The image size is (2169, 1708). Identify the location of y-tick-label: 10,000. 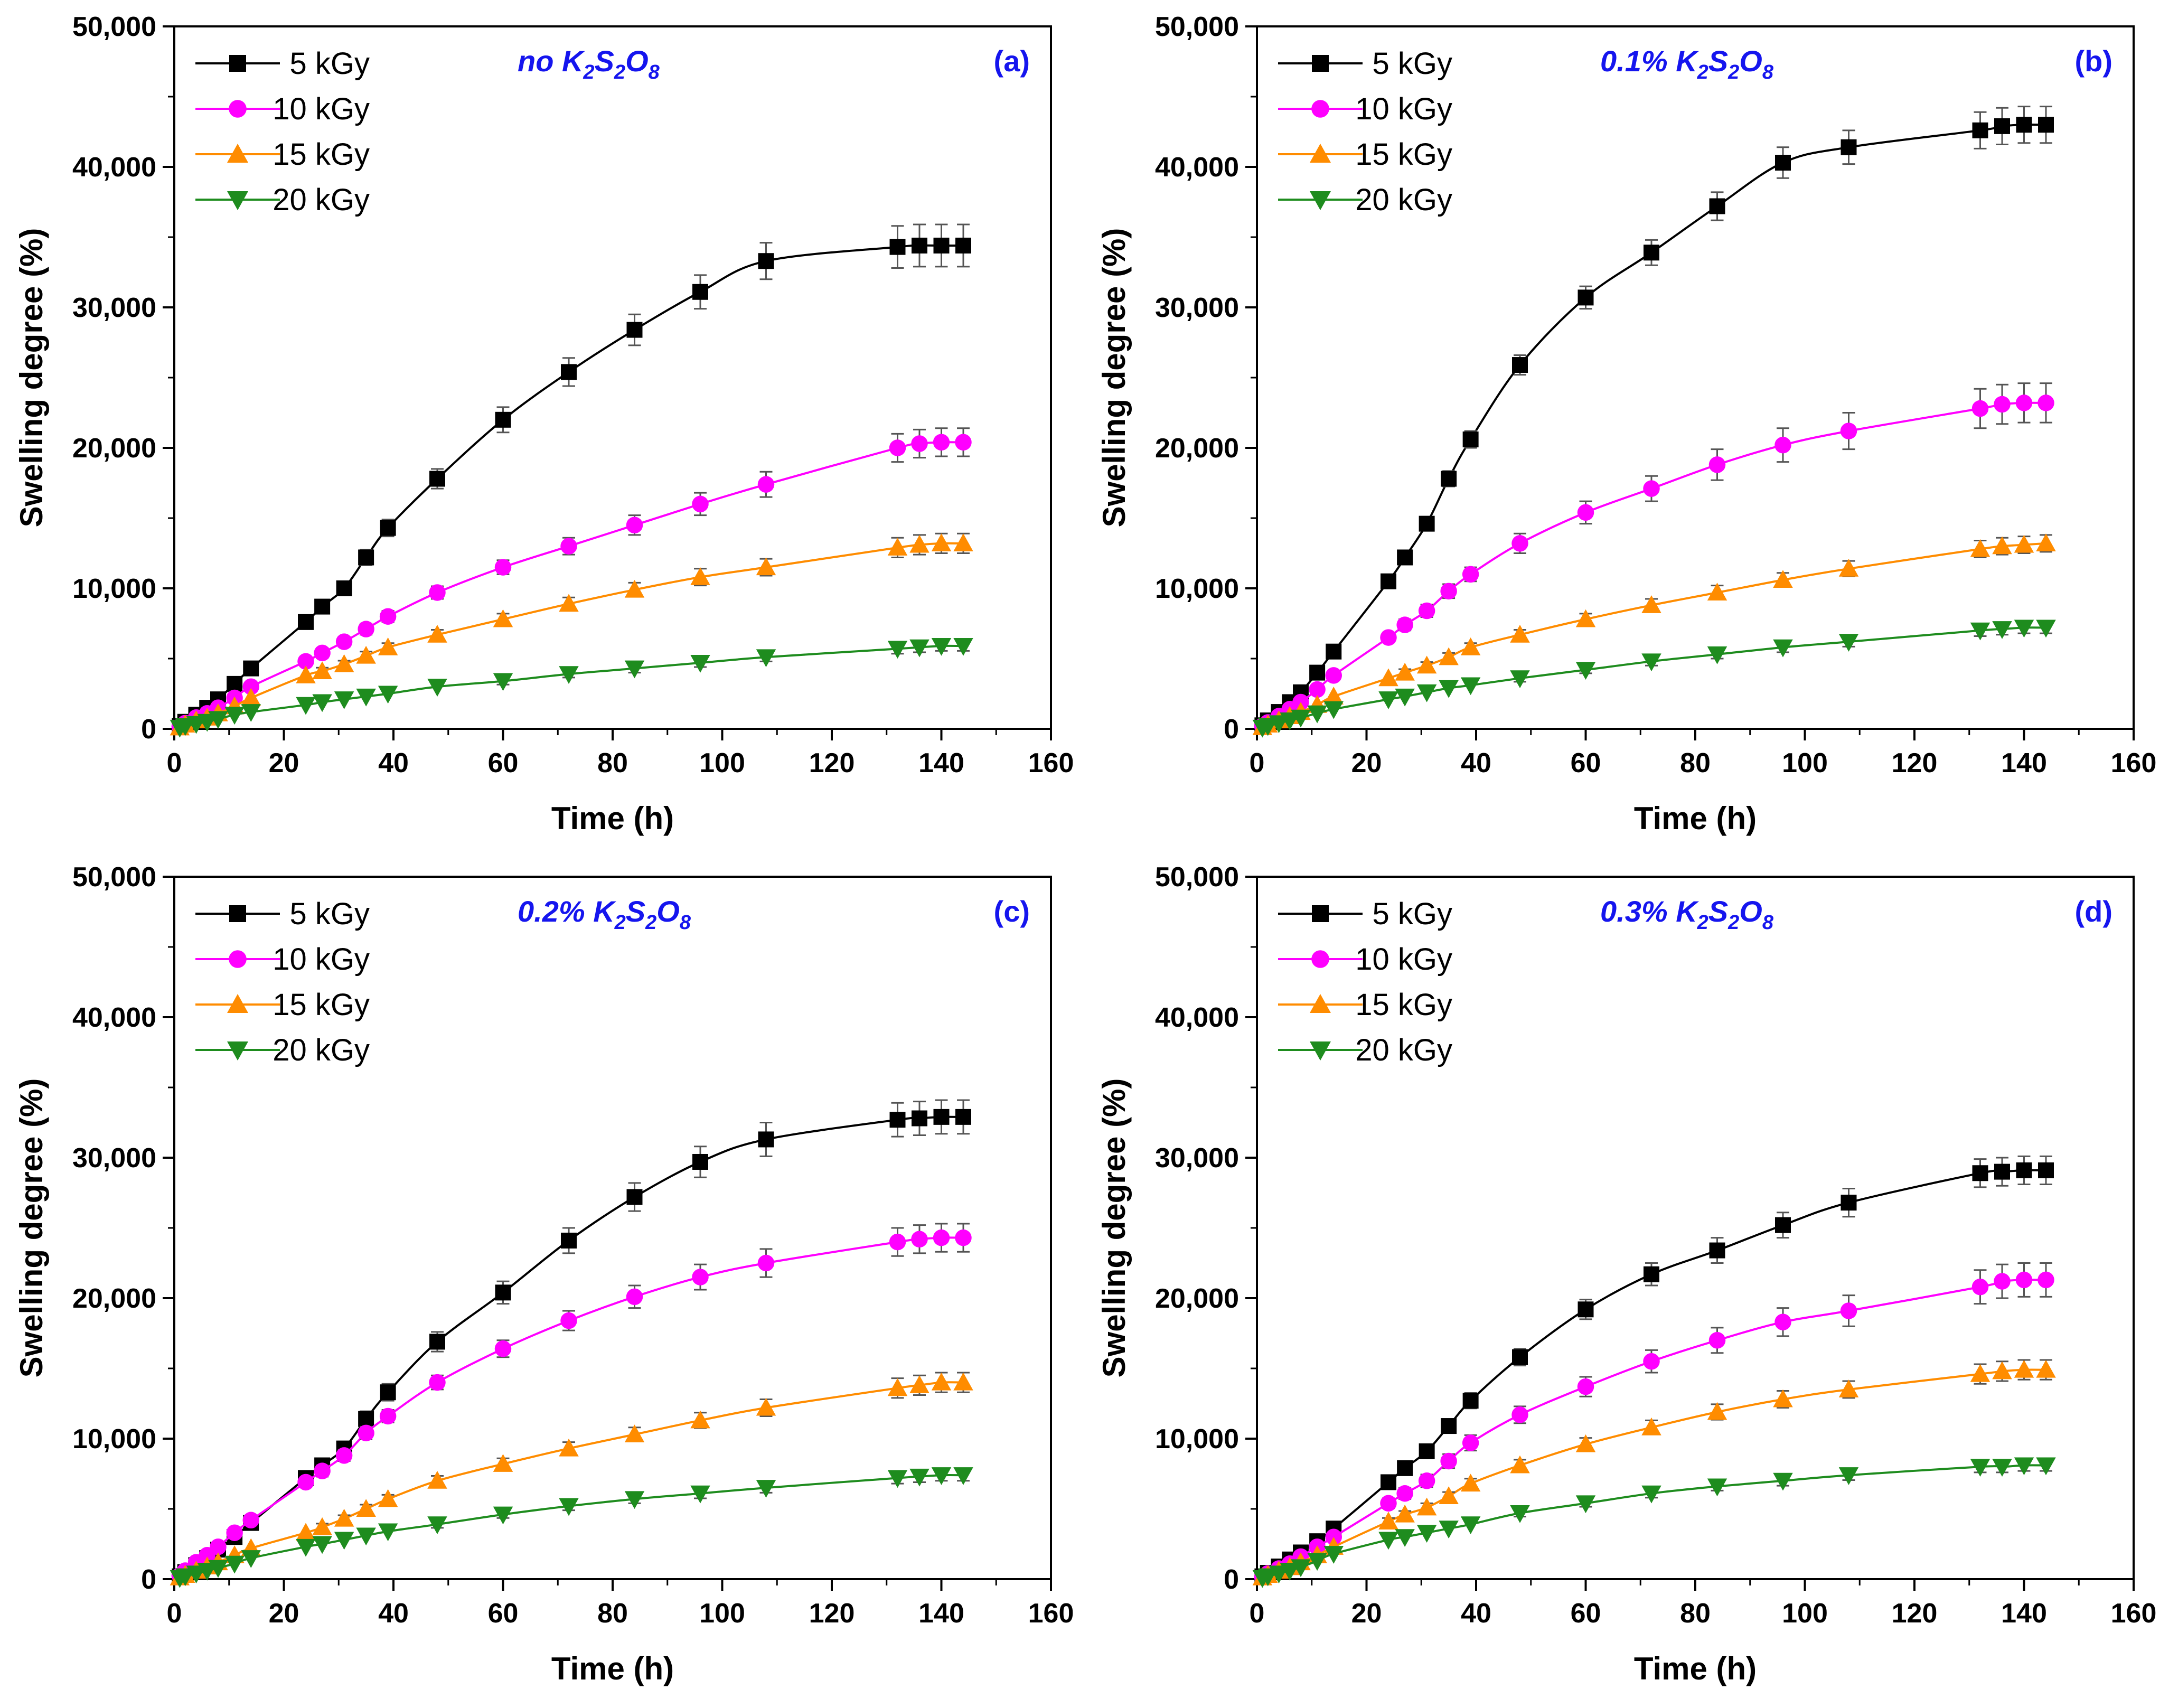
(114, 589).